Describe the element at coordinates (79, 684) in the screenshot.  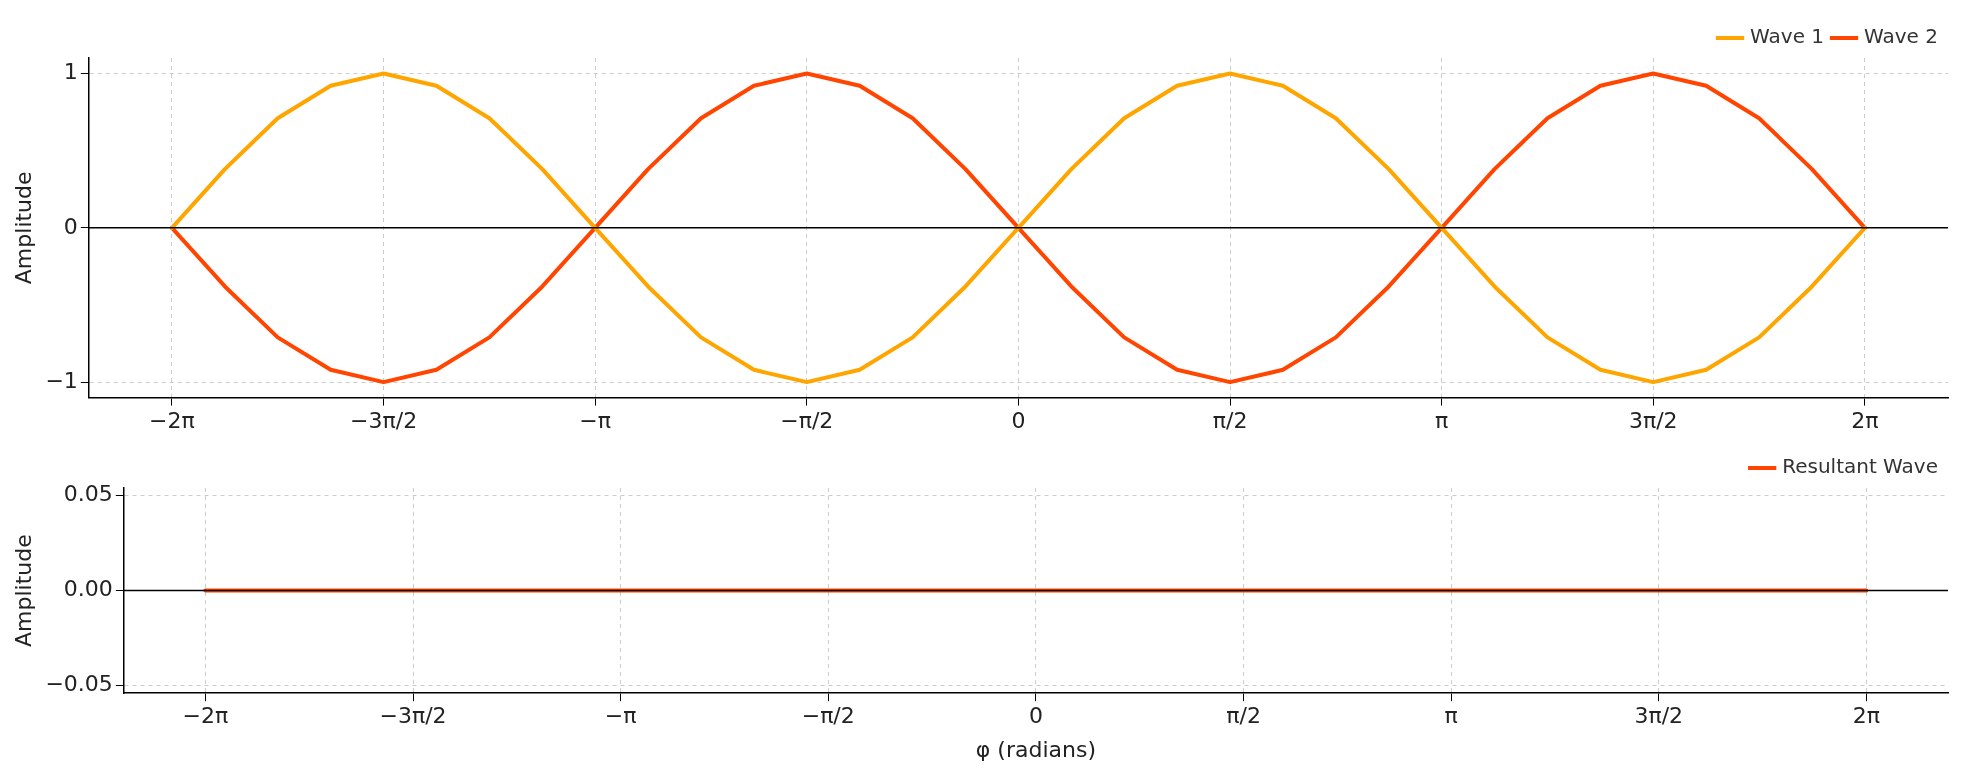
I see `y-tick-label: −0.05` at that location.